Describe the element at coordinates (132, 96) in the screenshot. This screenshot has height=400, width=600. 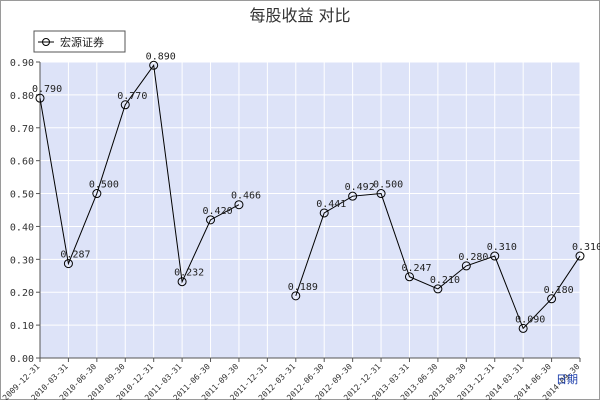
I see `data-label: 0.770` at that location.